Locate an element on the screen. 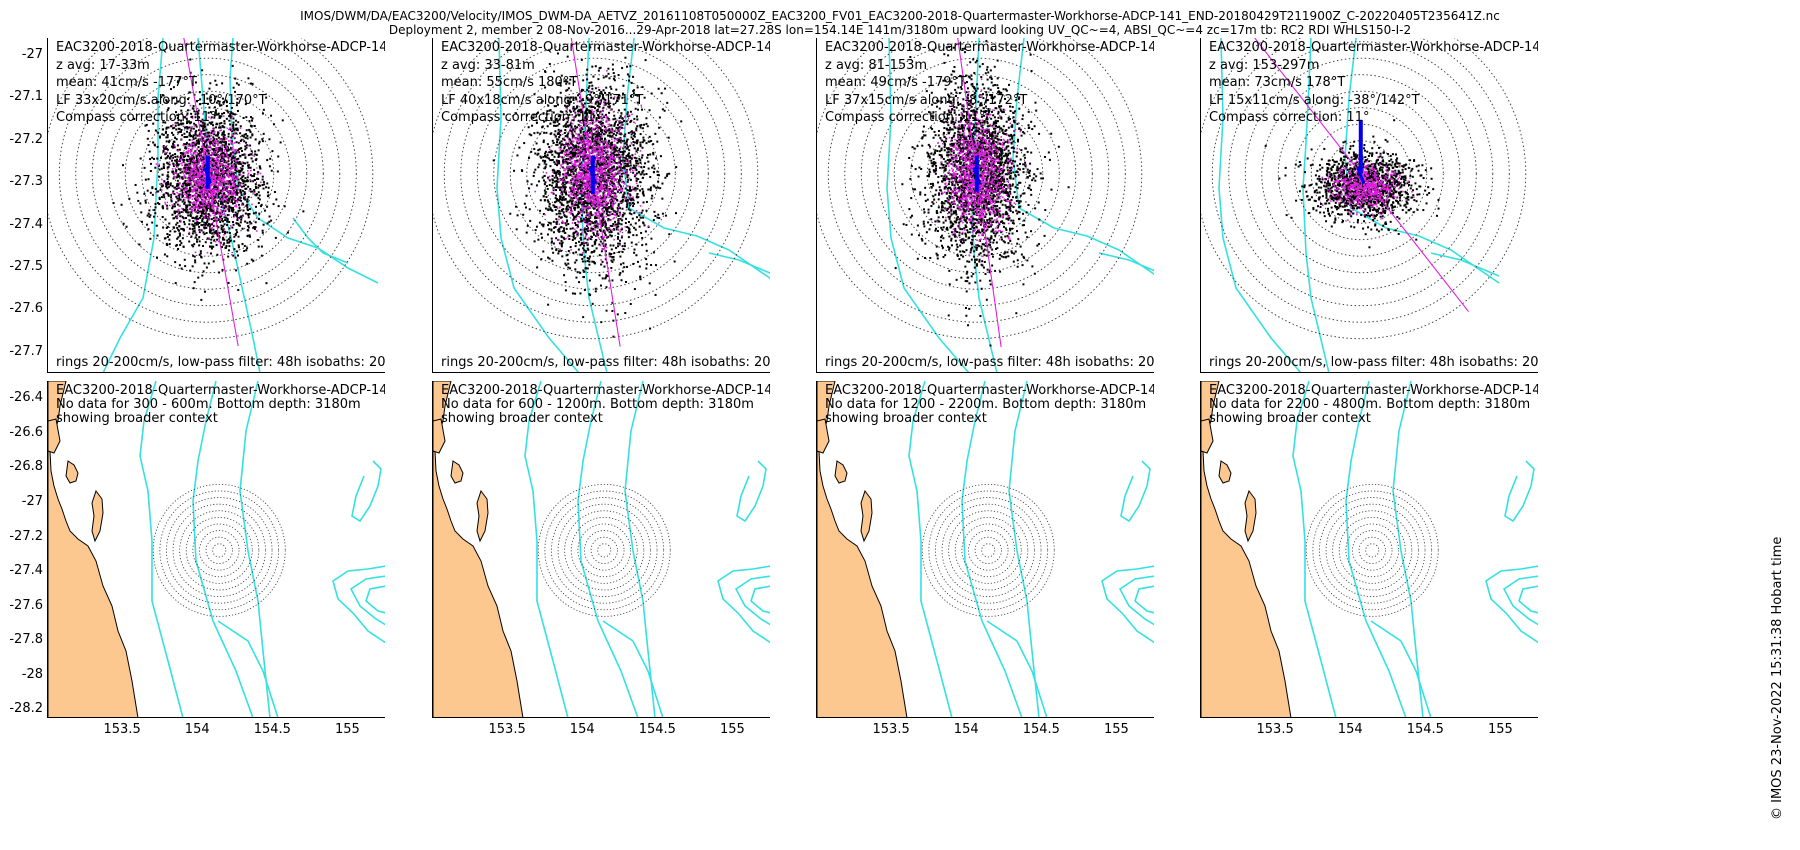 Image resolution: width=1800 pixels, height=850 pixels. x-tick-label: 155 is located at coordinates (1116, 729).